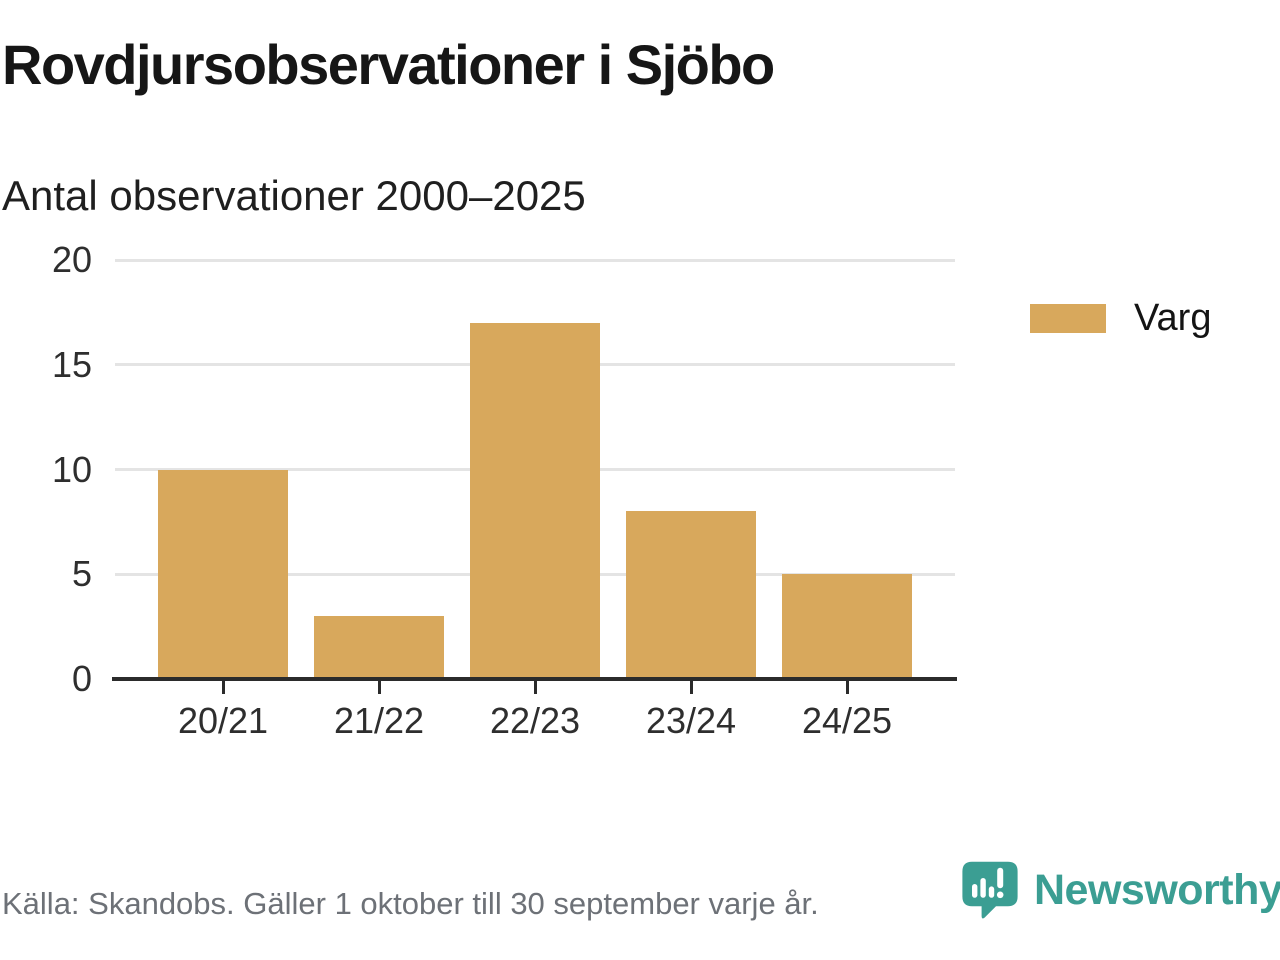 The width and height of the screenshot is (1280, 960). I want to click on bar-21/22, so click(379, 647).